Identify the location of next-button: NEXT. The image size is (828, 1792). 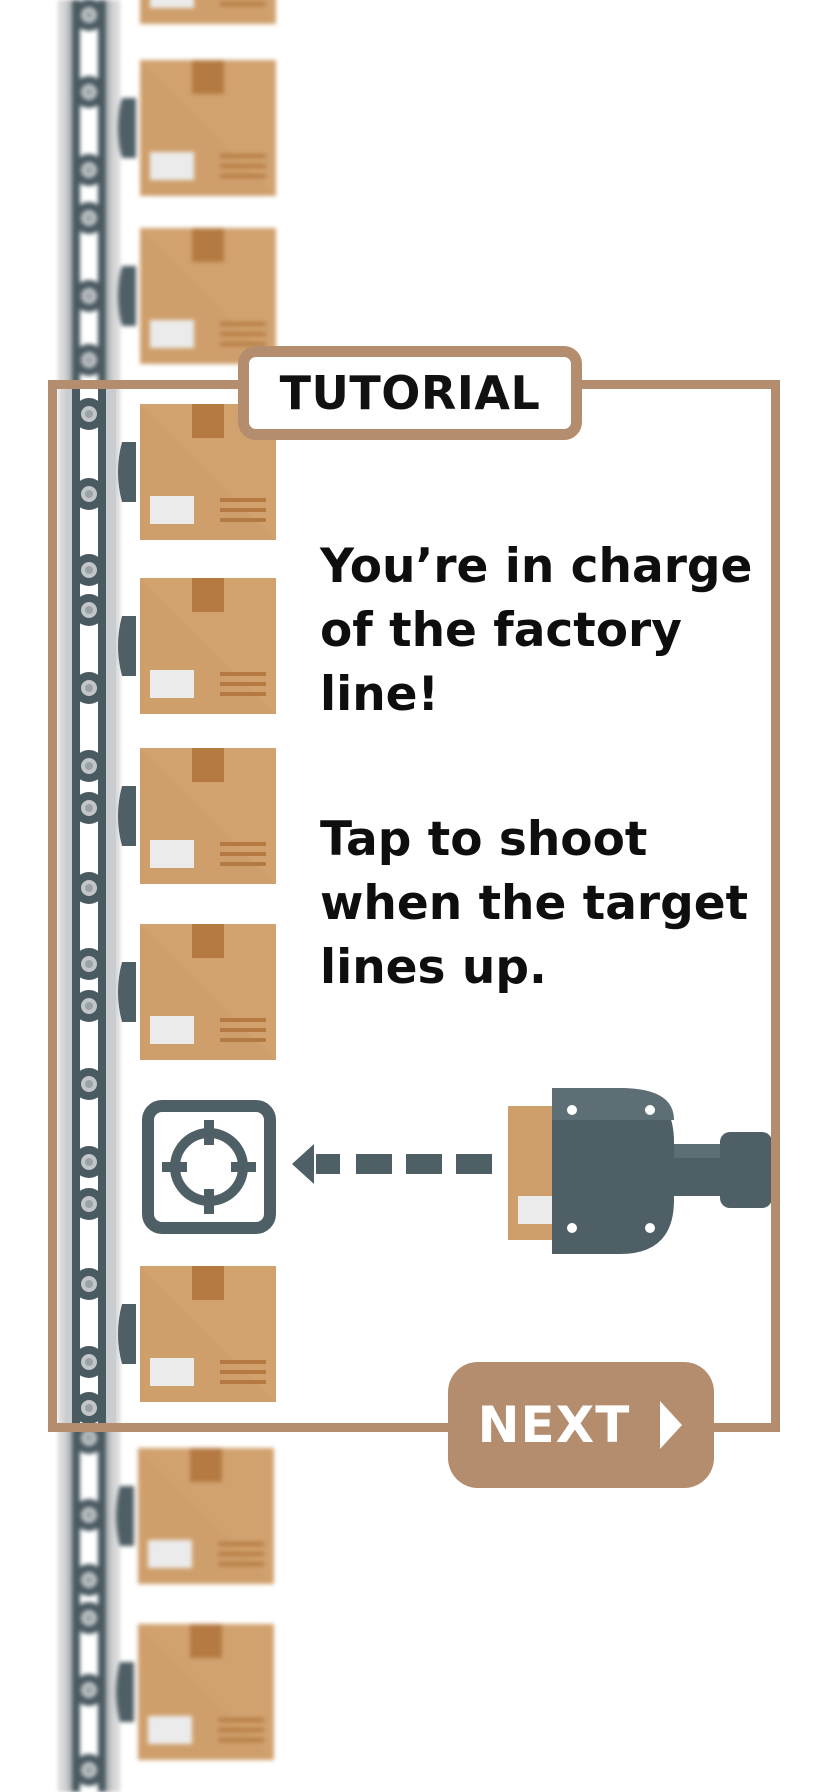
(581, 1425).